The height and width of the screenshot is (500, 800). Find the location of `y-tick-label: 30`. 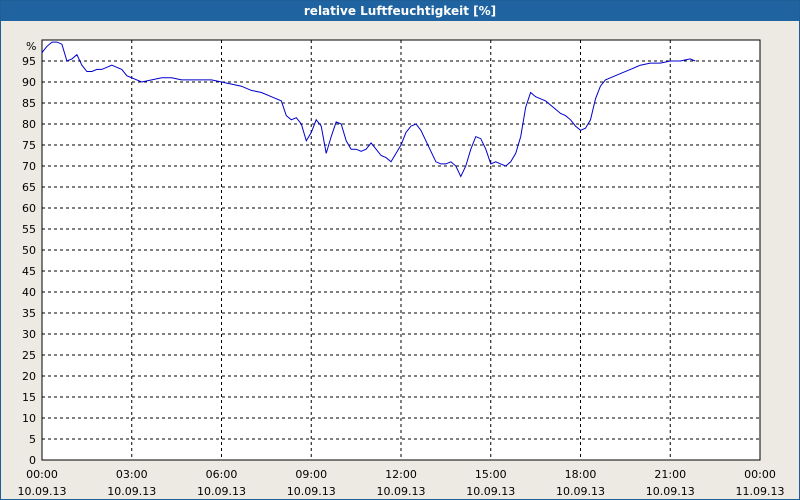

y-tick-label: 30 is located at coordinates (29, 334).